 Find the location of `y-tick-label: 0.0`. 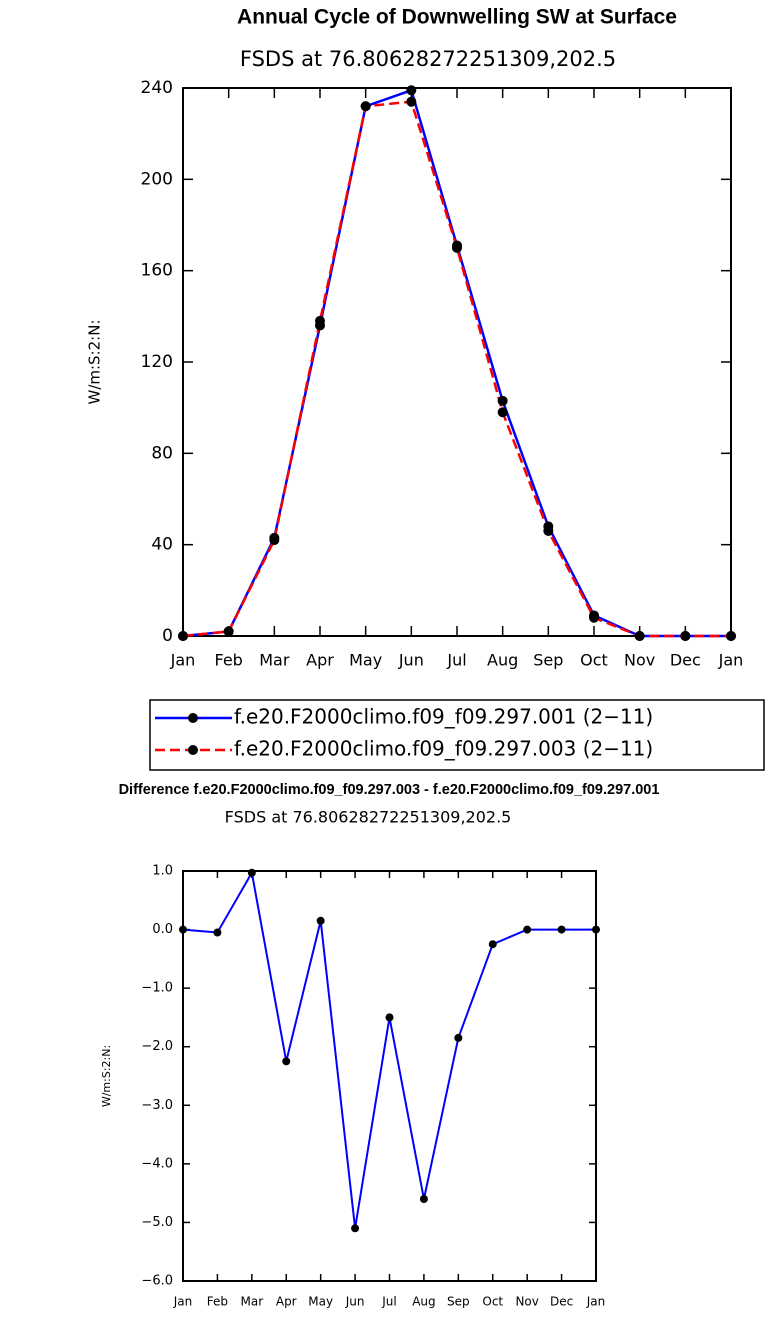

y-tick-label: 0.0 is located at coordinates (162, 929).